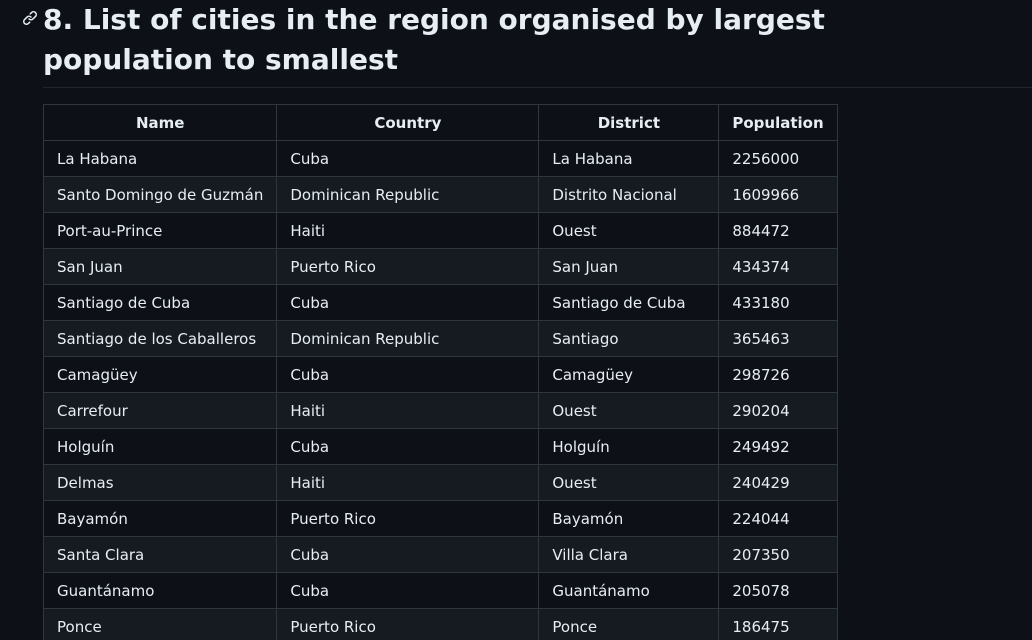 This screenshot has width=1032, height=640. What do you see at coordinates (408, 122) in the screenshot?
I see `column-header-country: Country` at bounding box center [408, 122].